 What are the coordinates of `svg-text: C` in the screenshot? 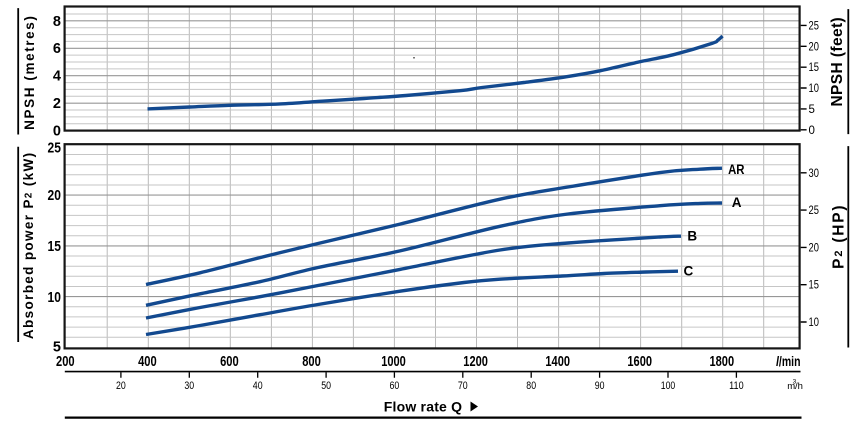 It's located at (689, 271).